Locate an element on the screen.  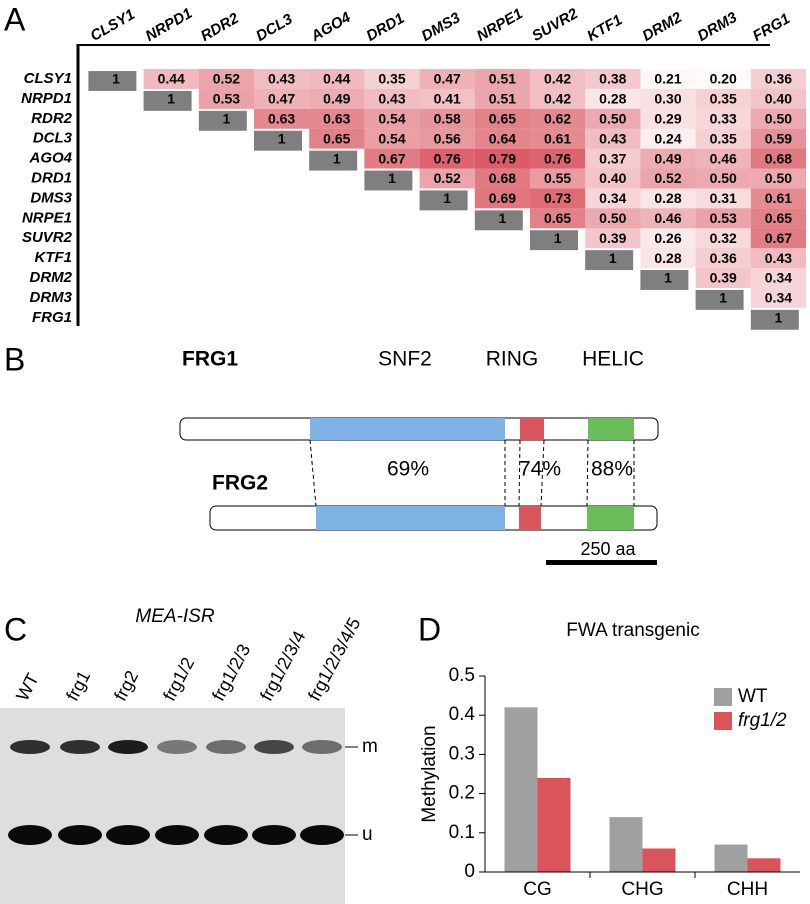
y-tick-label: 0.5 is located at coordinates (462, 675).